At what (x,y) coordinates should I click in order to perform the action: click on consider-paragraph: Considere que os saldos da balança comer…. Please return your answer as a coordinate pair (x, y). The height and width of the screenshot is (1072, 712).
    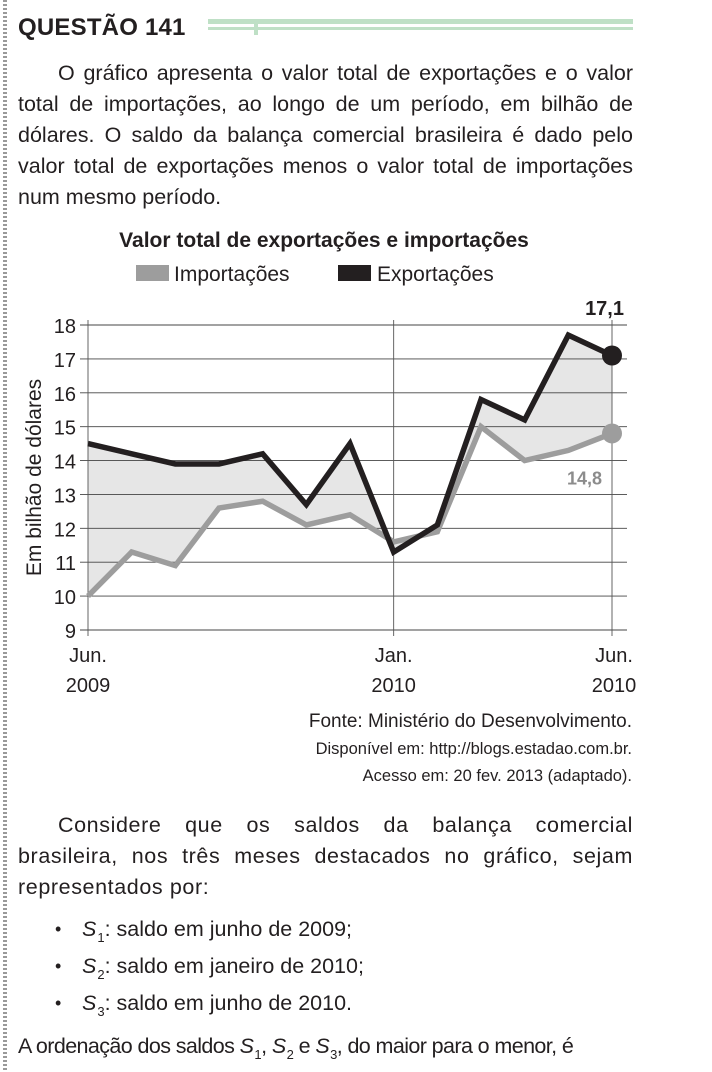
    Looking at the image, I should click on (325, 856).